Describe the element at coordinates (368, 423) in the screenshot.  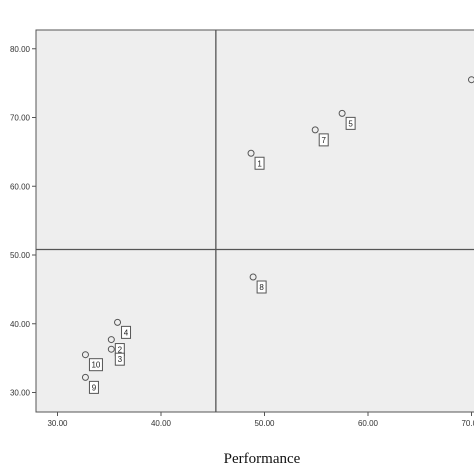
I see `x-tick-label: 60.00` at that location.